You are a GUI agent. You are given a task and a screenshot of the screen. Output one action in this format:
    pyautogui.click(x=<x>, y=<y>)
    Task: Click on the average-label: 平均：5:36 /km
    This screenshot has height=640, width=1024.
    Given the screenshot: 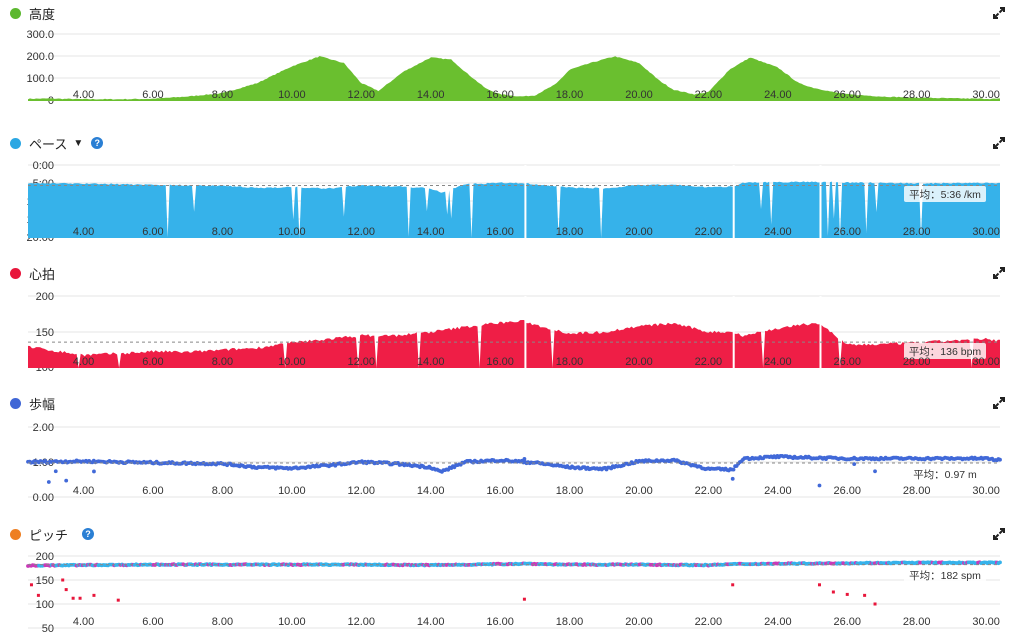 What is the action you would take?
    pyautogui.click(x=945, y=194)
    